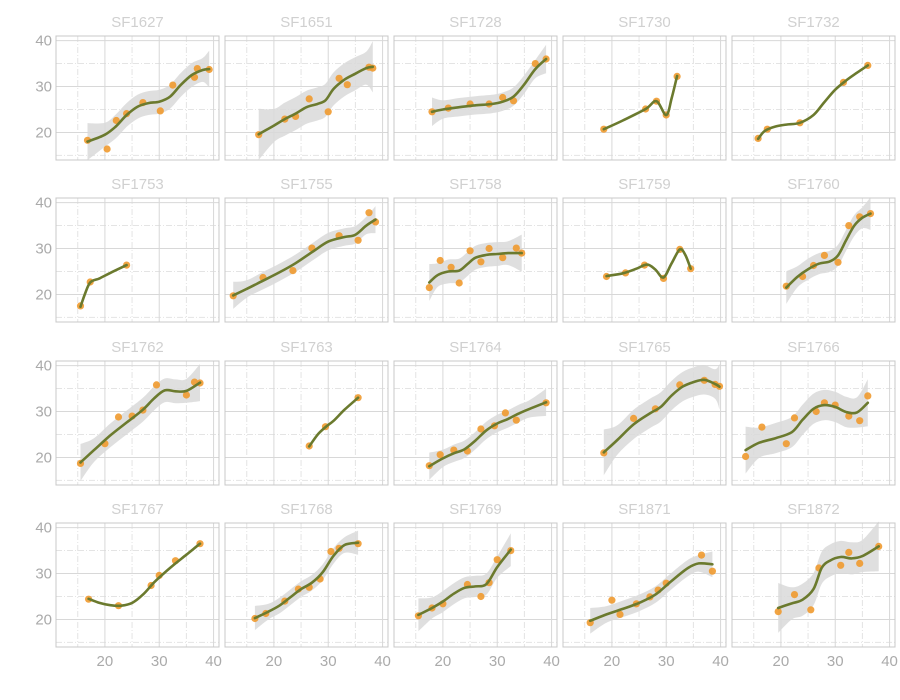 This screenshot has width=900, height=700. Describe the element at coordinates (137, 22) in the screenshot. I see `facet-title: SF1627` at that location.